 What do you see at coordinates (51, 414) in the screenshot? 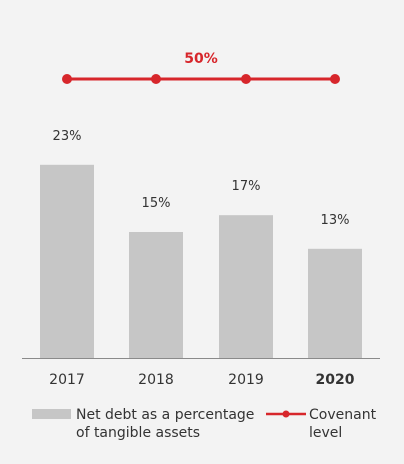
I see `legend-swatch-net-debt` at bounding box center [51, 414].